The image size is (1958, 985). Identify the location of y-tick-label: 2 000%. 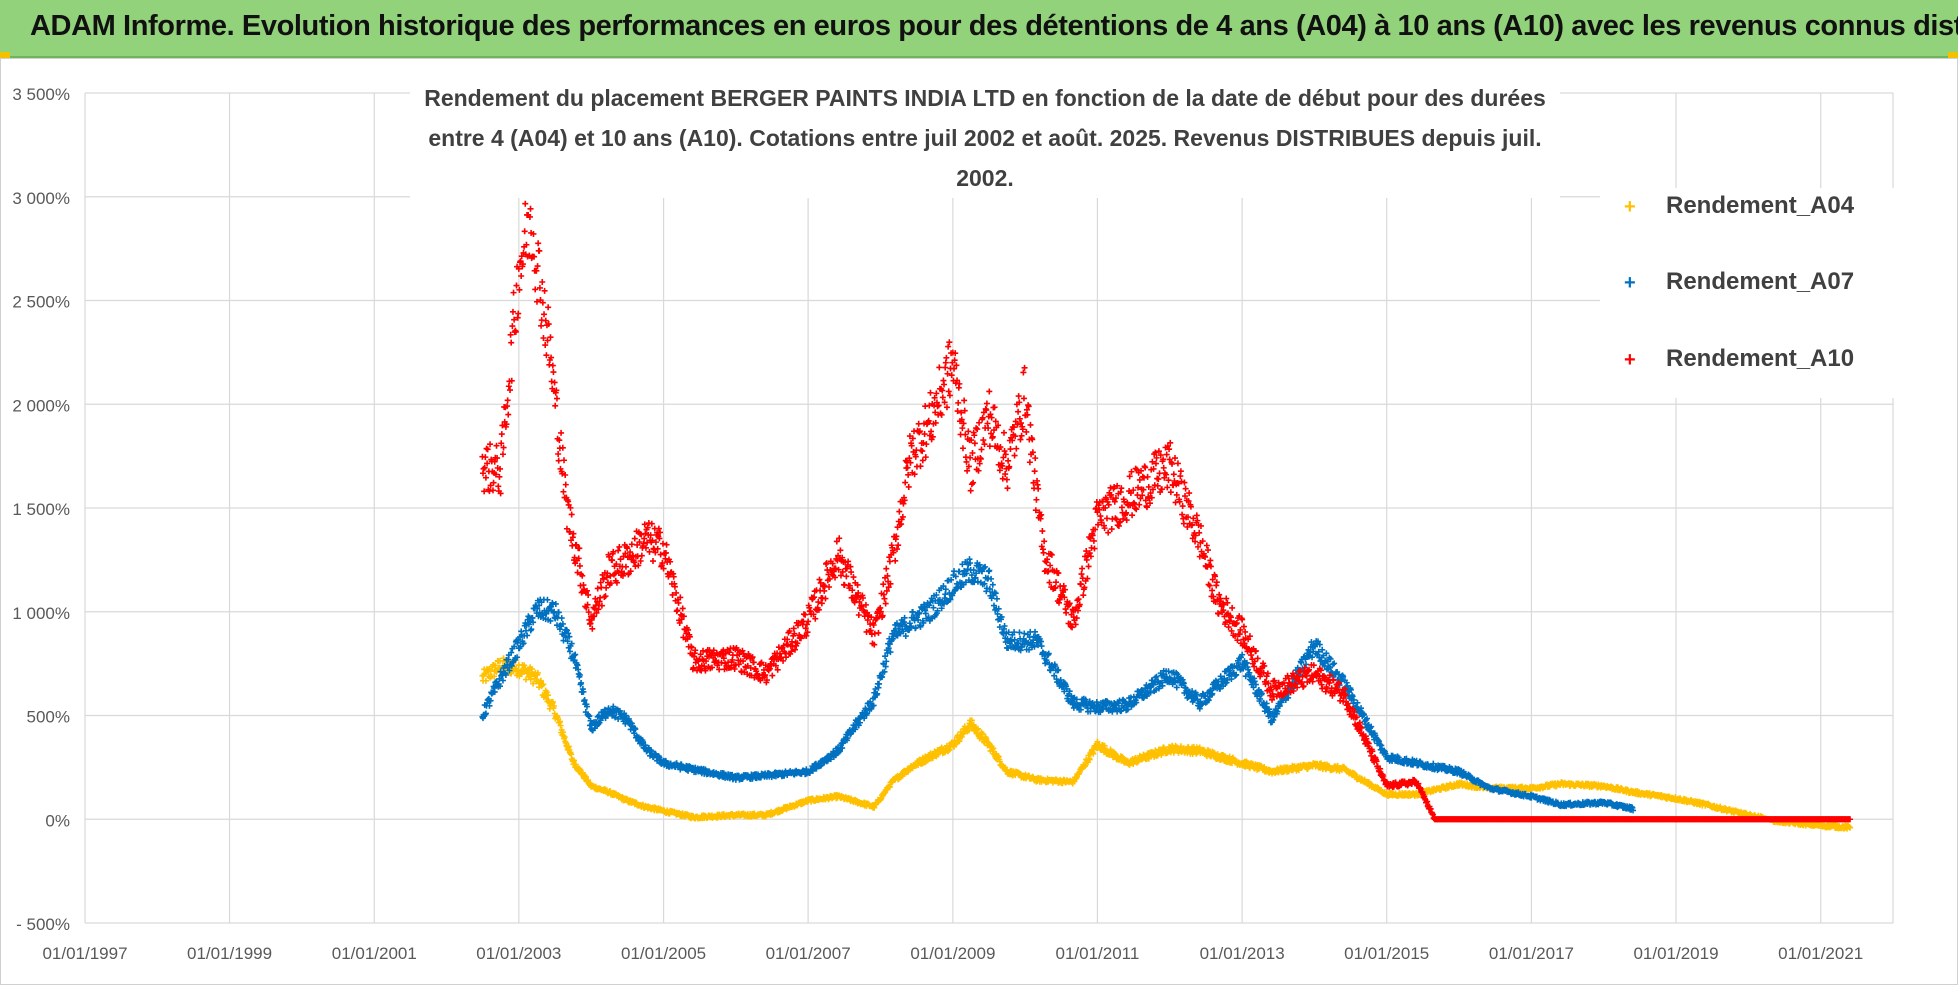
(41, 405).